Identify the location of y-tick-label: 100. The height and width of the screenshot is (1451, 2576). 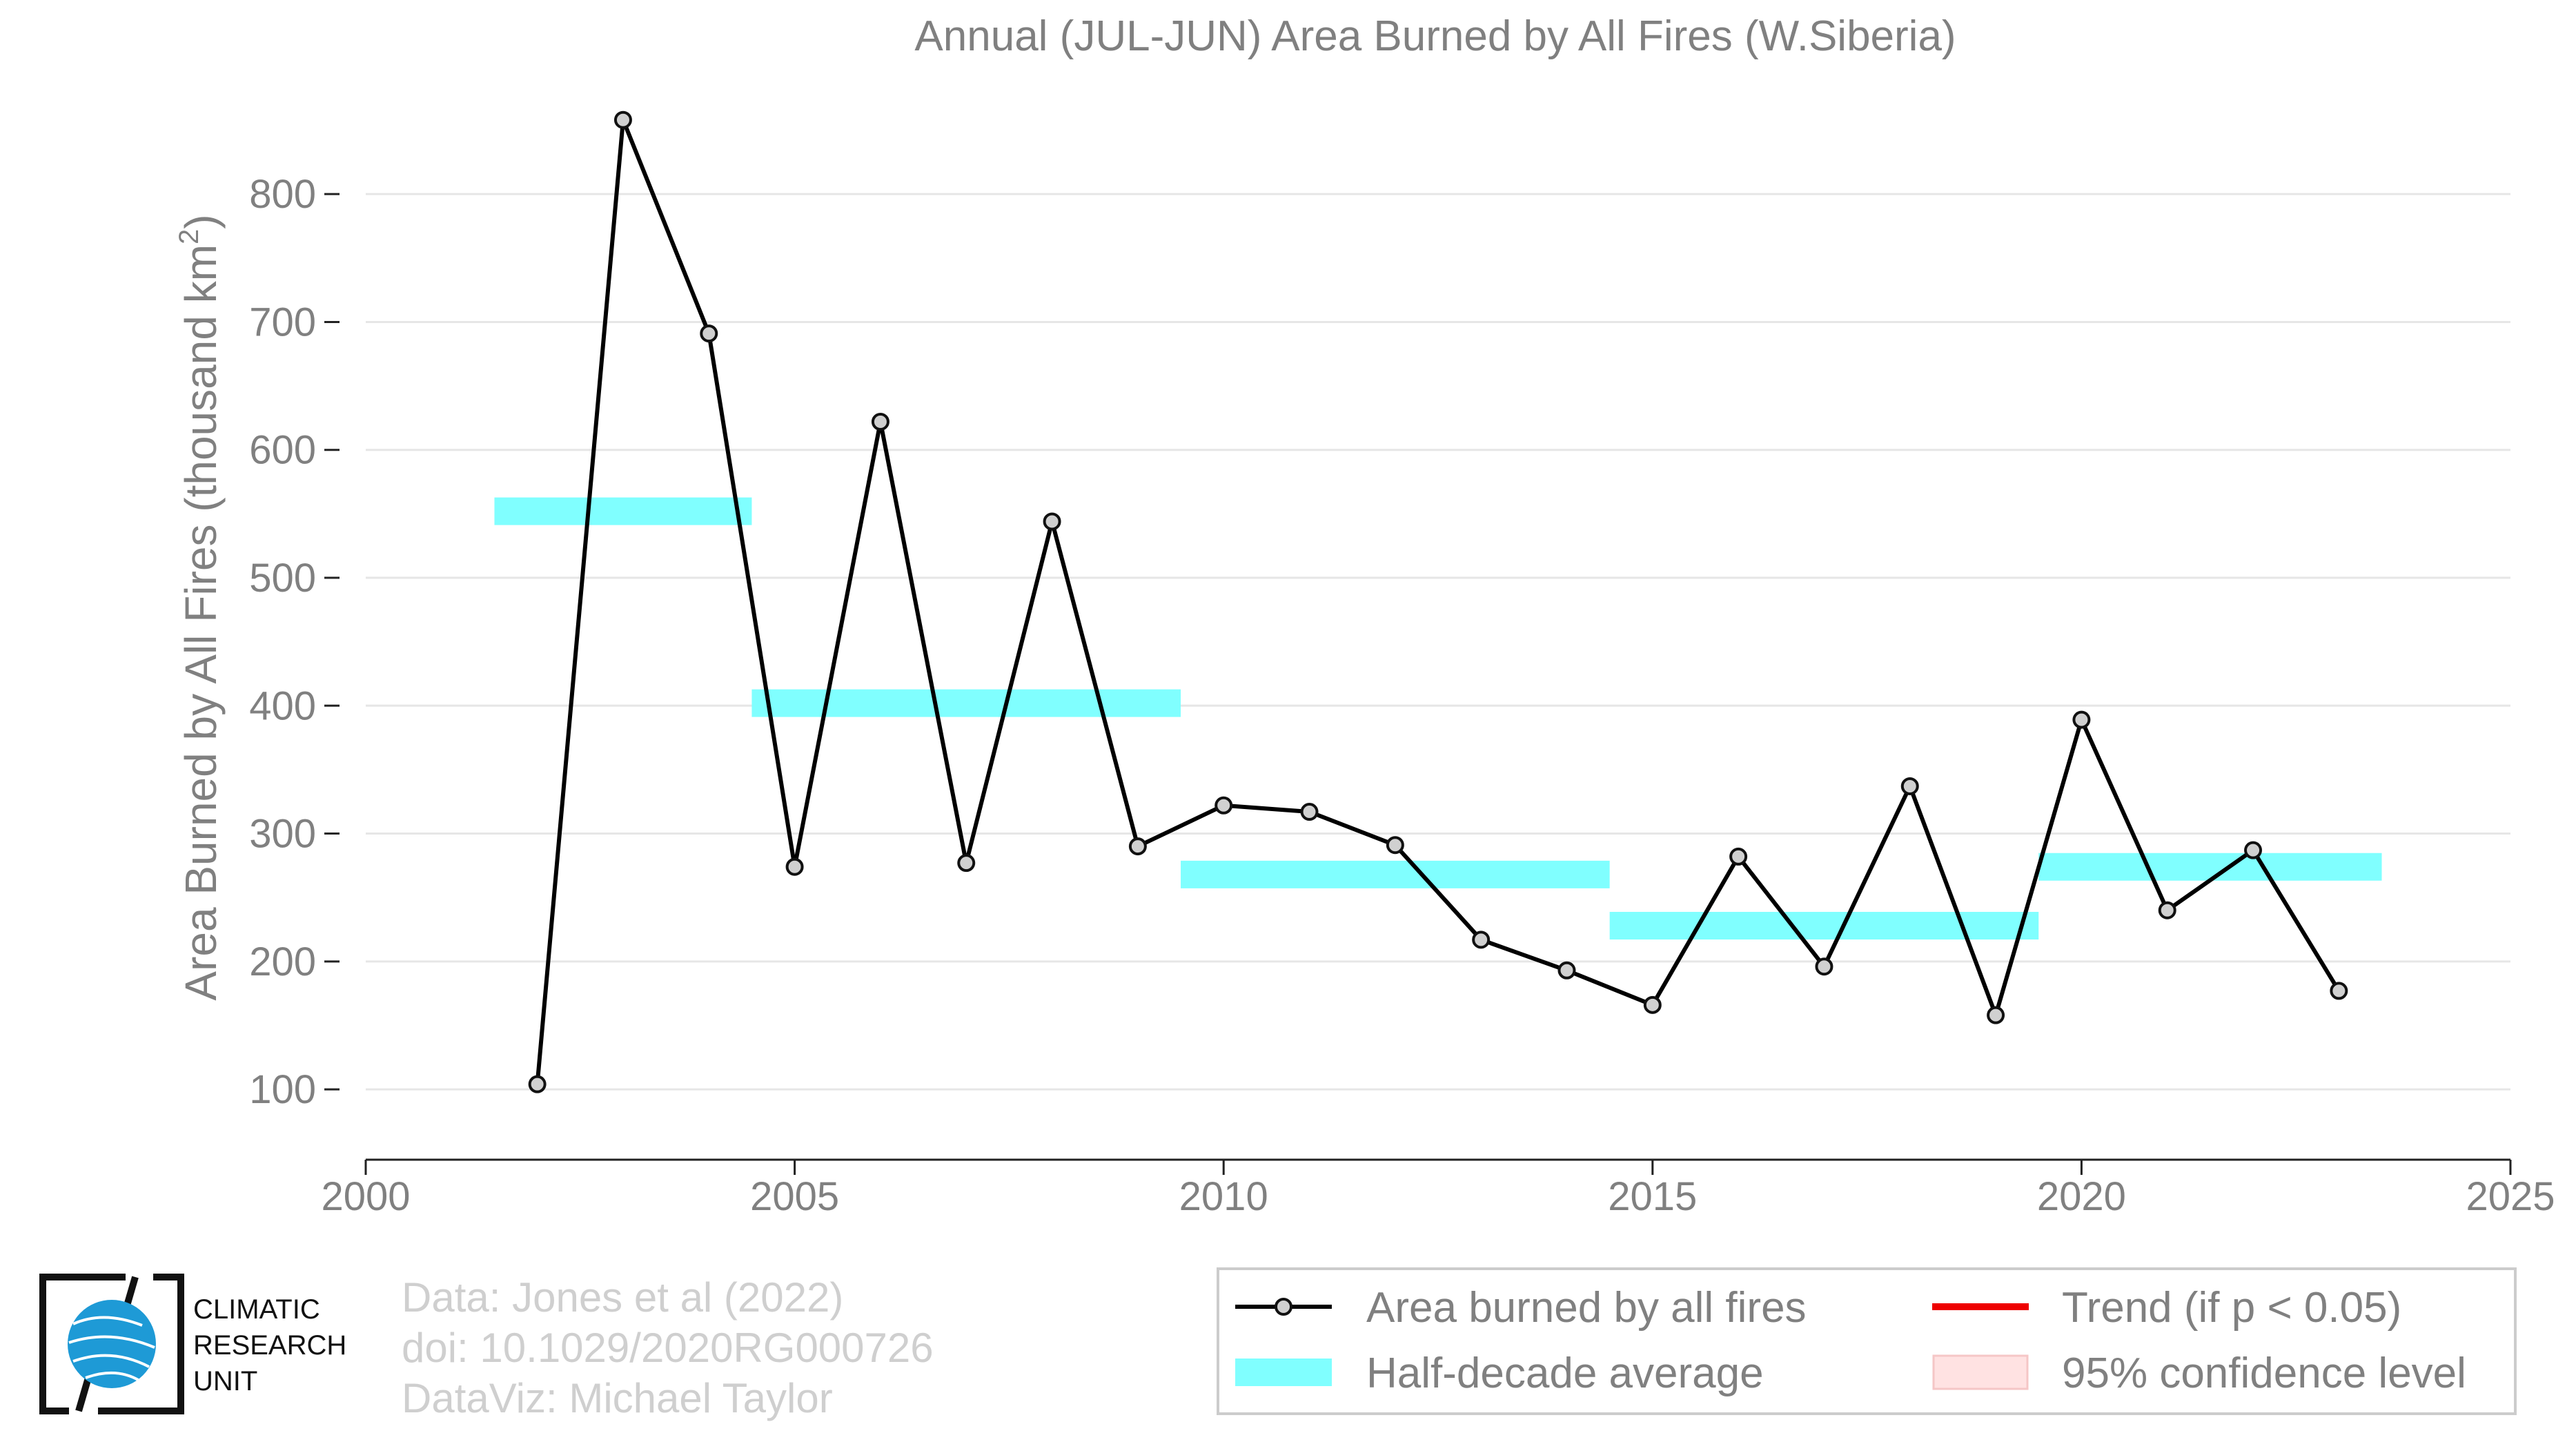
(282, 1089).